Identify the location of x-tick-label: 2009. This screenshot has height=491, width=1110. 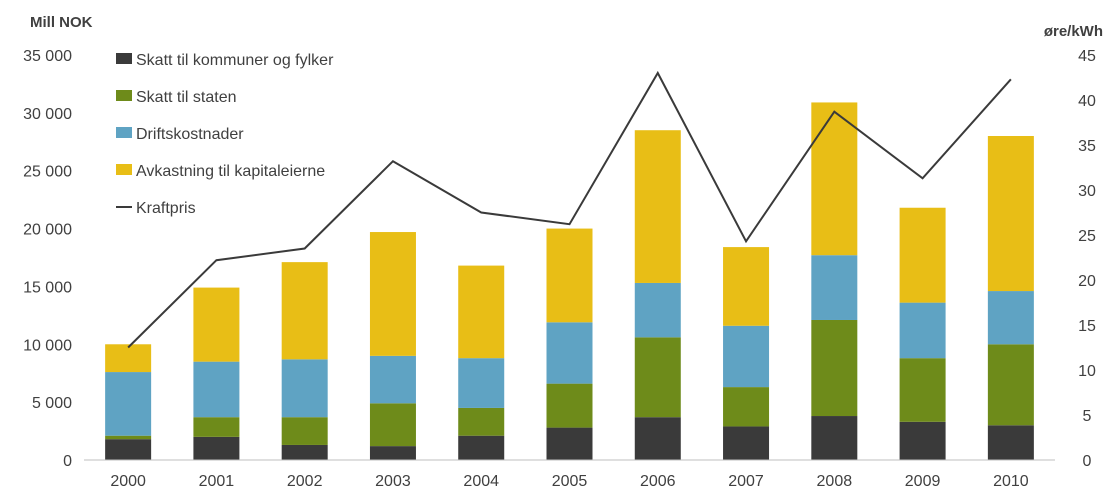
(923, 481).